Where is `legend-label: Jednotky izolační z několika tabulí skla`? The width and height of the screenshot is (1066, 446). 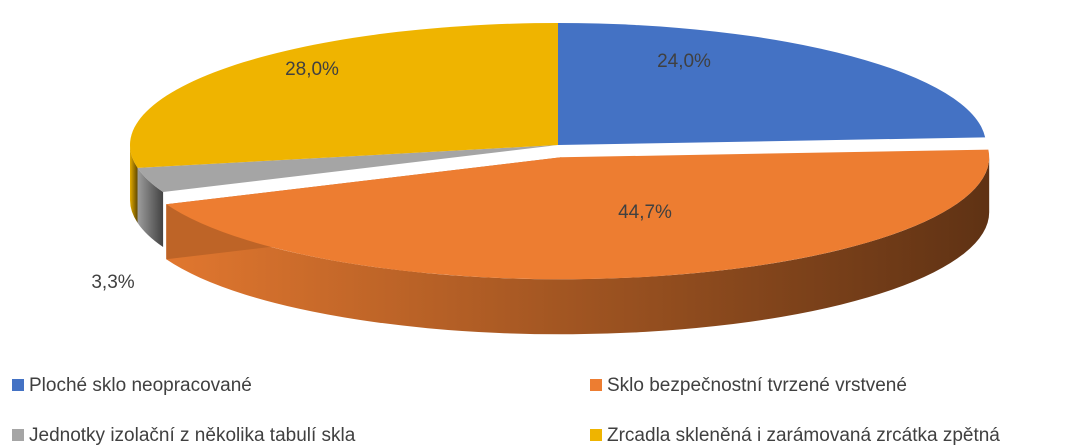
legend-label: Jednotky izolační z několika tabulí skla is located at coordinates (192, 435).